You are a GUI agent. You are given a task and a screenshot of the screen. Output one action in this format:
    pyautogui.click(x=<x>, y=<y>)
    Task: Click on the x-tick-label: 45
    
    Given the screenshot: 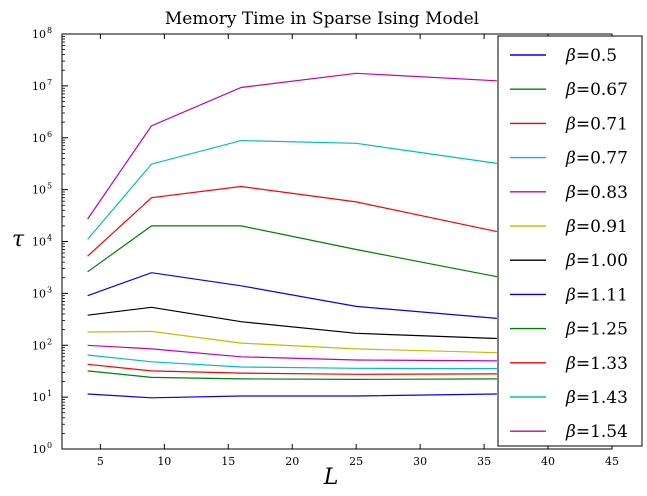 What is the action you would take?
    pyautogui.click(x=612, y=461)
    